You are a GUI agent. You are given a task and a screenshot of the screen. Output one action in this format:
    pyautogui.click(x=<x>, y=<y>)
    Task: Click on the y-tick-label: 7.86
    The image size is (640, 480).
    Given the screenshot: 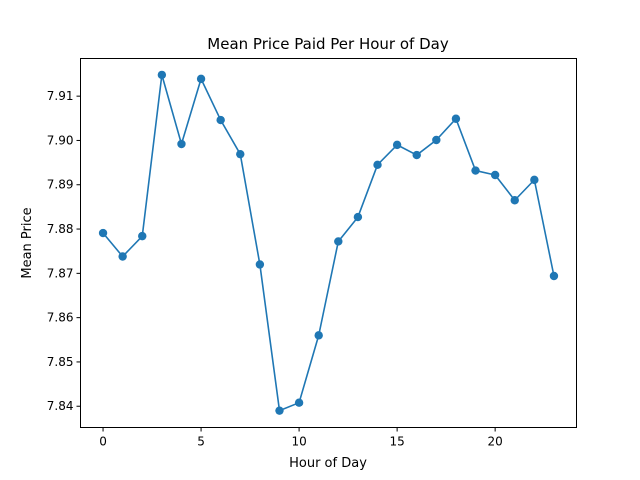 What is the action you would take?
    pyautogui.click(x=60, y=318)
    